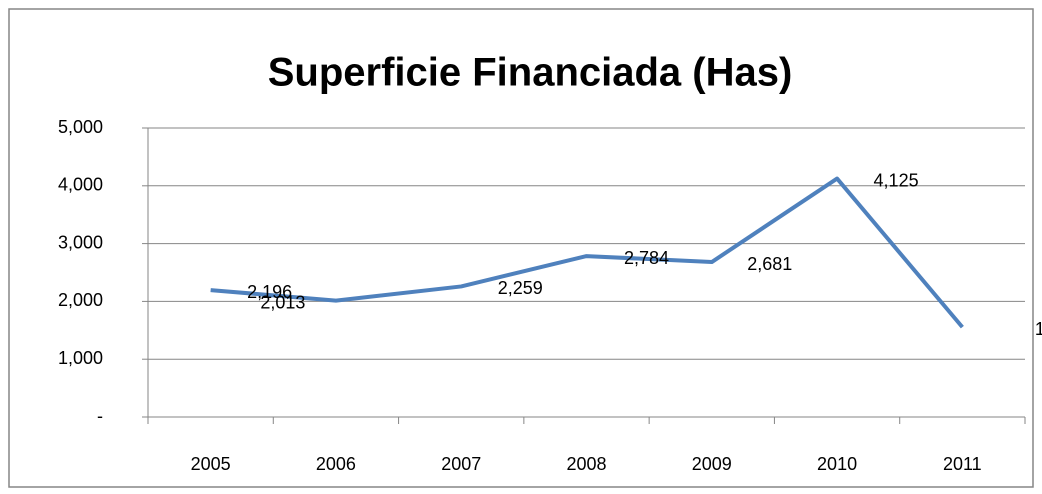 The height and width of the screenshot is (494, 1042). I want to click on x-tick-label: 2006, so click(336, 464).